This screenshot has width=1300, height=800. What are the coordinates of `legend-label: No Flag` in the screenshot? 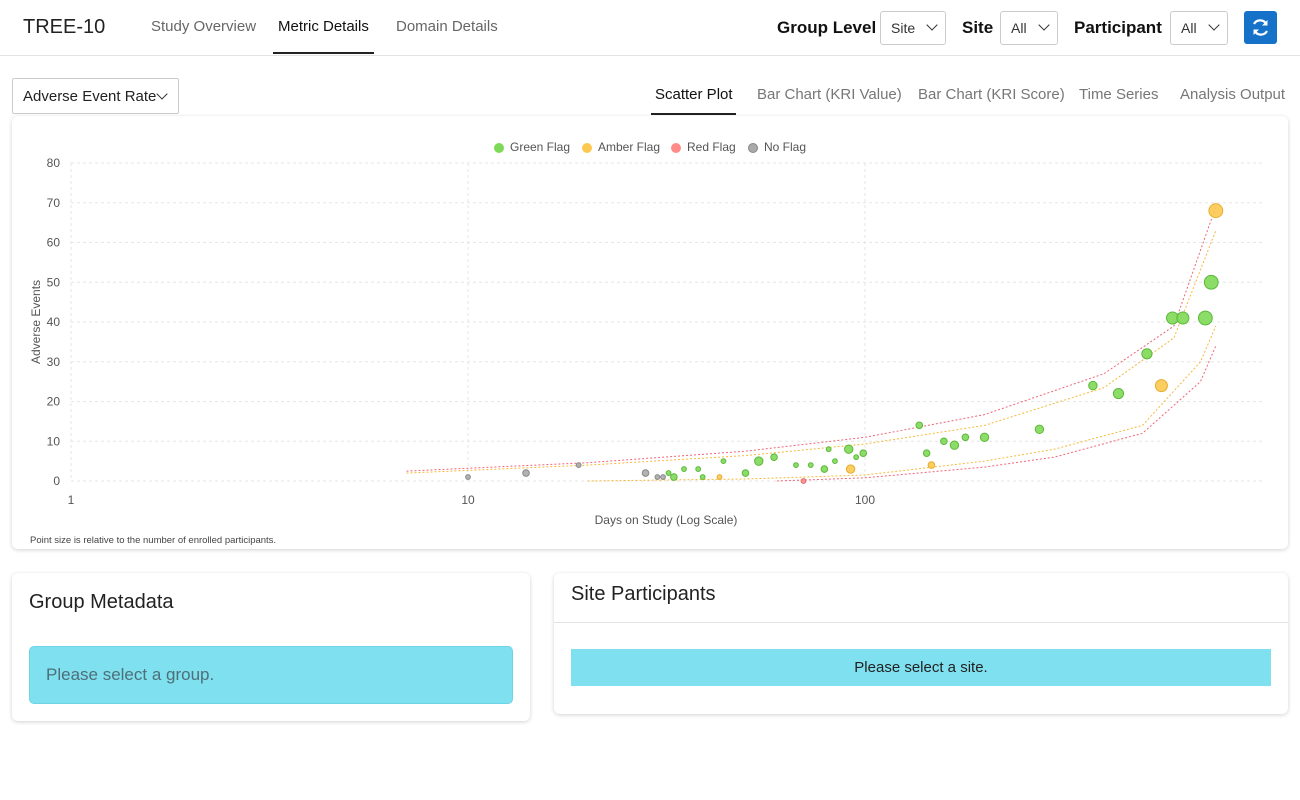 It's located at (785, 147).